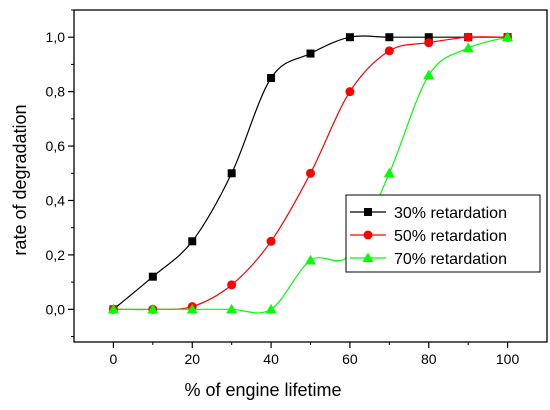  I want to click on legend-label-2: 50% retardation, so click(450, 236).